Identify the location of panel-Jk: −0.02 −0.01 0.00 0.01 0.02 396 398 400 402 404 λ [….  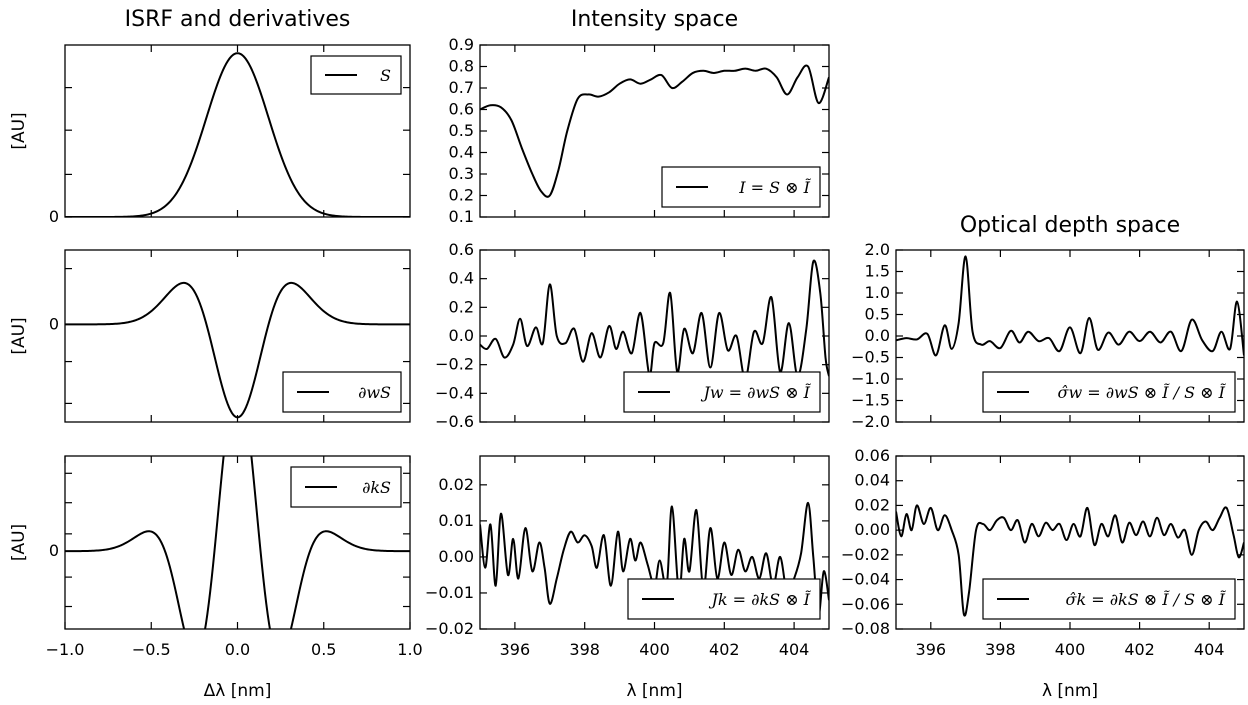
(627, 578).